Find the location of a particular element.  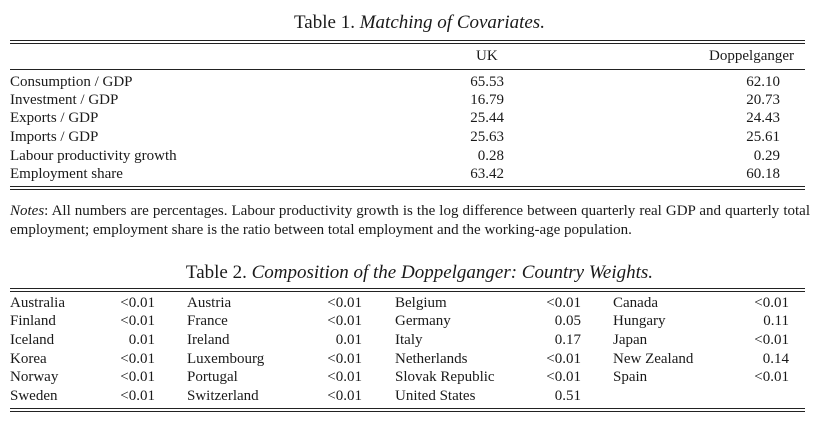

row-label: Exports / GDP is located at coordinates (54, 118).